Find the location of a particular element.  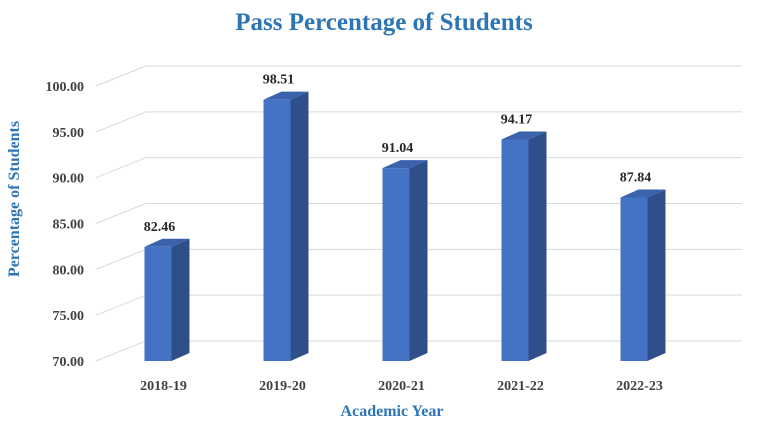

y-tick-label: 95.00 is located at coordinates (69, 133).